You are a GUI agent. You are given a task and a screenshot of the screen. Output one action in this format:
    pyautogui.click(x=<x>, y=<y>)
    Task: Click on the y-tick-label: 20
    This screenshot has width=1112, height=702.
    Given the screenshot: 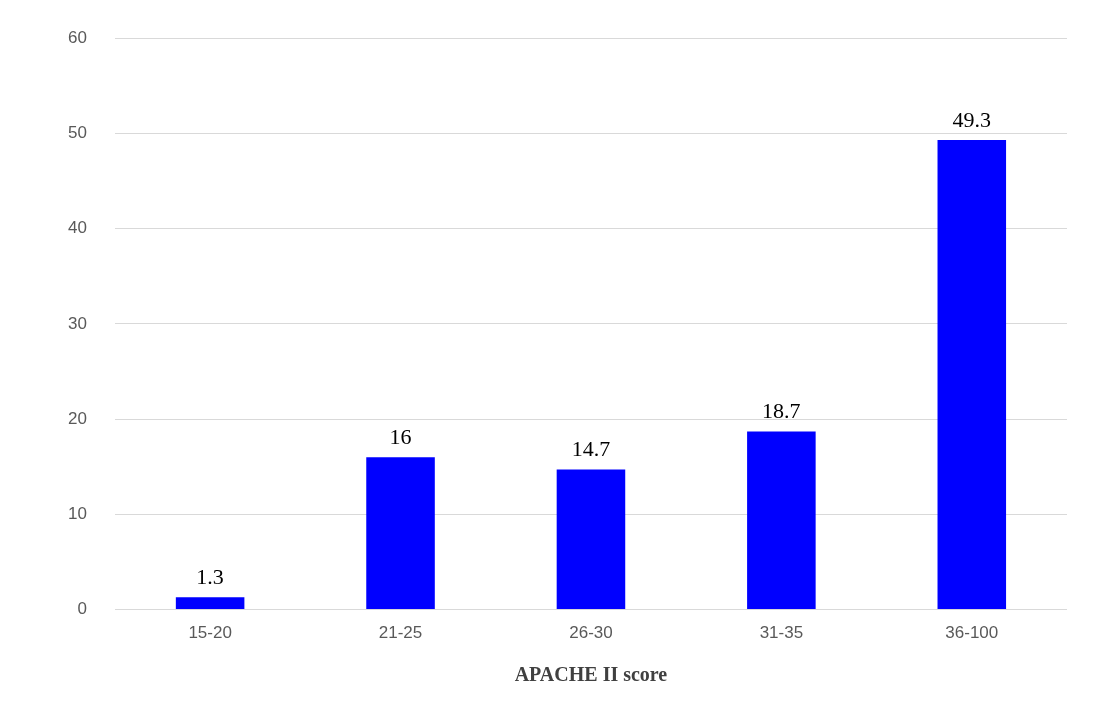 What is the action you would take?
    pyautogui.click(x=77, y=418)
    